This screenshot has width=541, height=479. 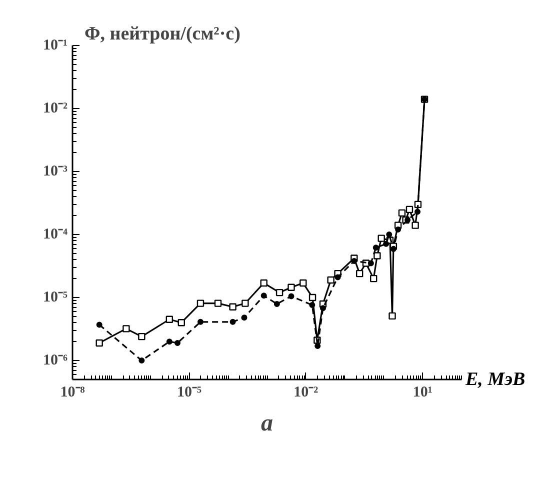 What do you see at coordinates (55, 108) in the screenshot?
I see `y-tick-label: 10⁻²` at bounding box center [55, 108].